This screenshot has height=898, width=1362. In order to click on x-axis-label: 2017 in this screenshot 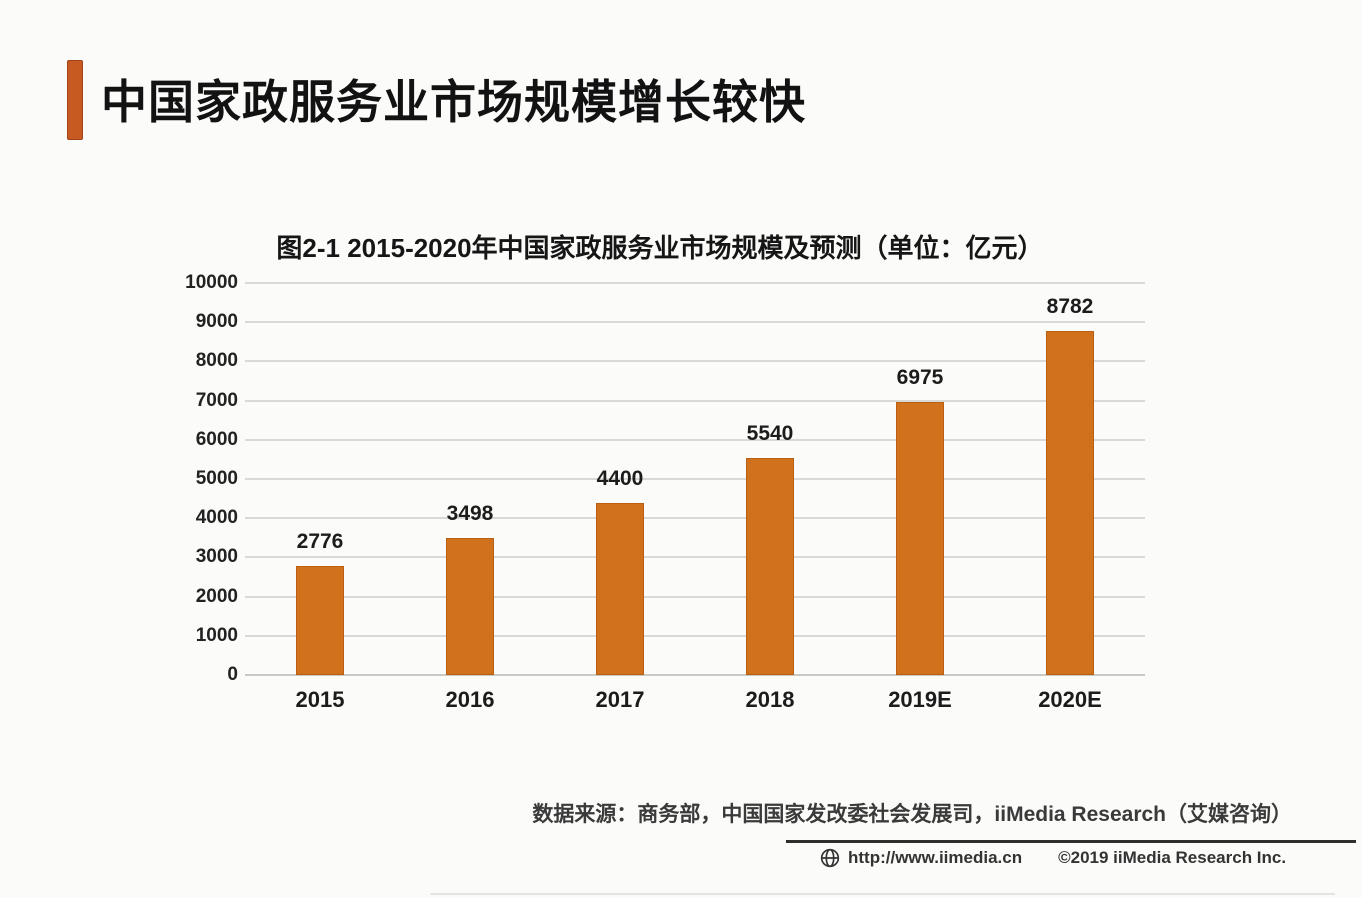, I will do `click(620, 699)`.